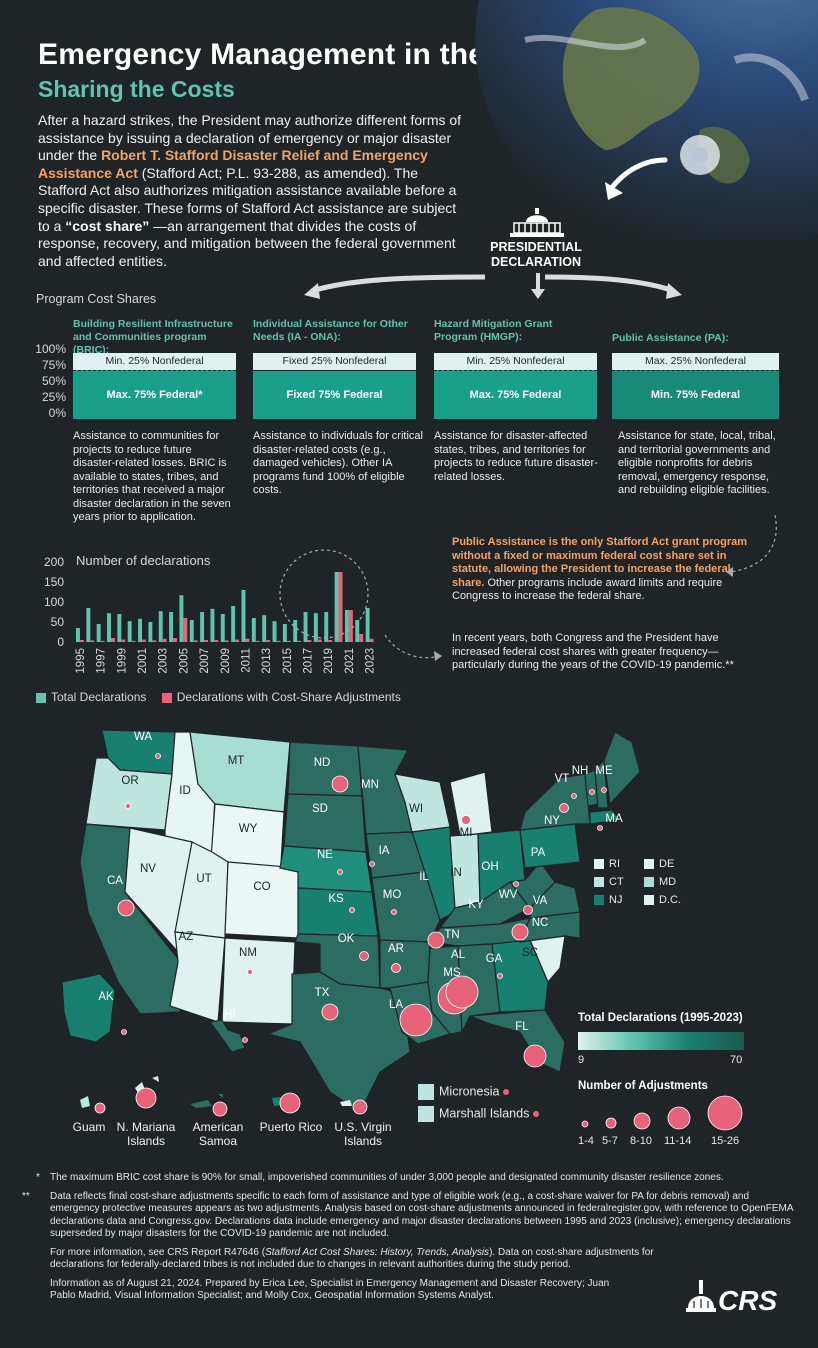 The width and height of the screenshot is (818, 1348). Describe the element at coordinates (346, 939) in the screenshot. I see `state-label-ok: OK` at that location.